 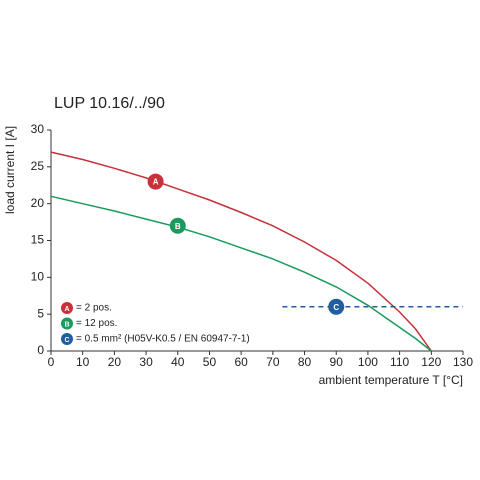 What do you see at coordinates (38, 129) in the screenshot?
I see `y-tick-label: 30` at bounding box center [38, 129].